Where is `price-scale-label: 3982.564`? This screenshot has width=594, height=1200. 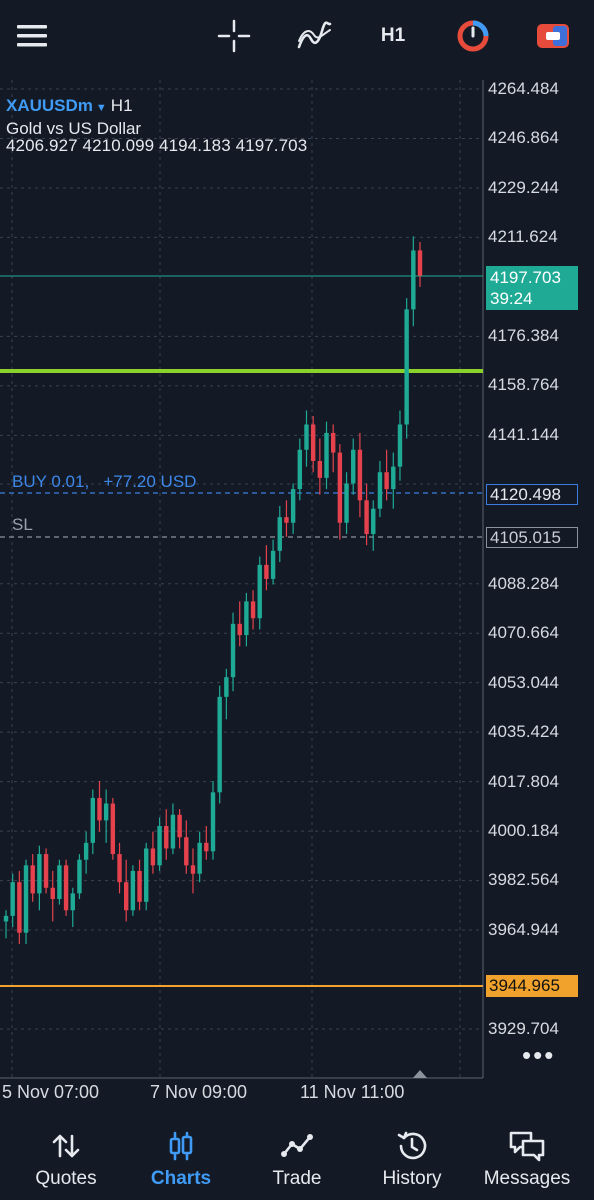 price-scale-label: 3982.564 is located at coordinates (523, 879).